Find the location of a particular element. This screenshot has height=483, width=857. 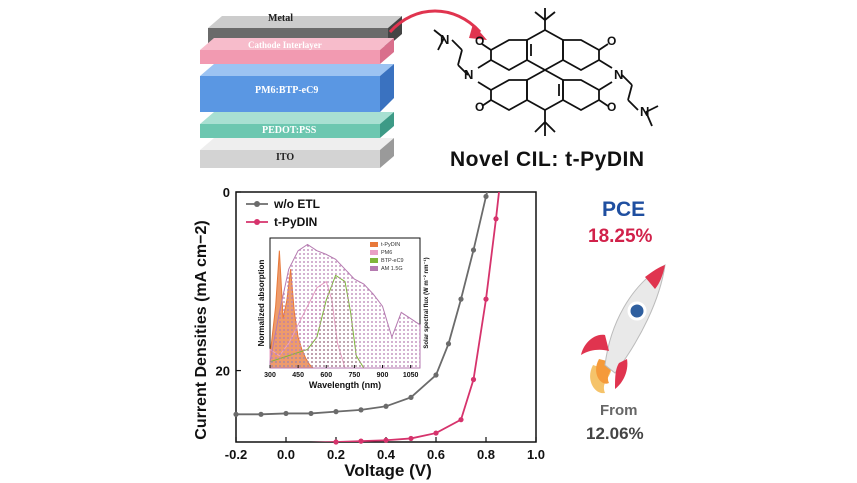

jv-x-tick-label: 1.0 is located at coordinates (536, 454).